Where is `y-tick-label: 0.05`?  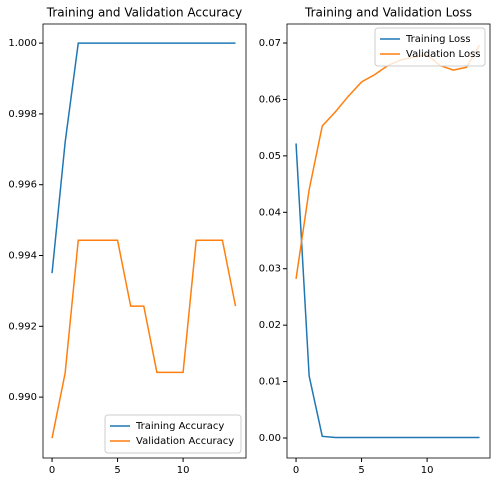 y-tick-label: 0.05 is located at coordinates (270, 156).